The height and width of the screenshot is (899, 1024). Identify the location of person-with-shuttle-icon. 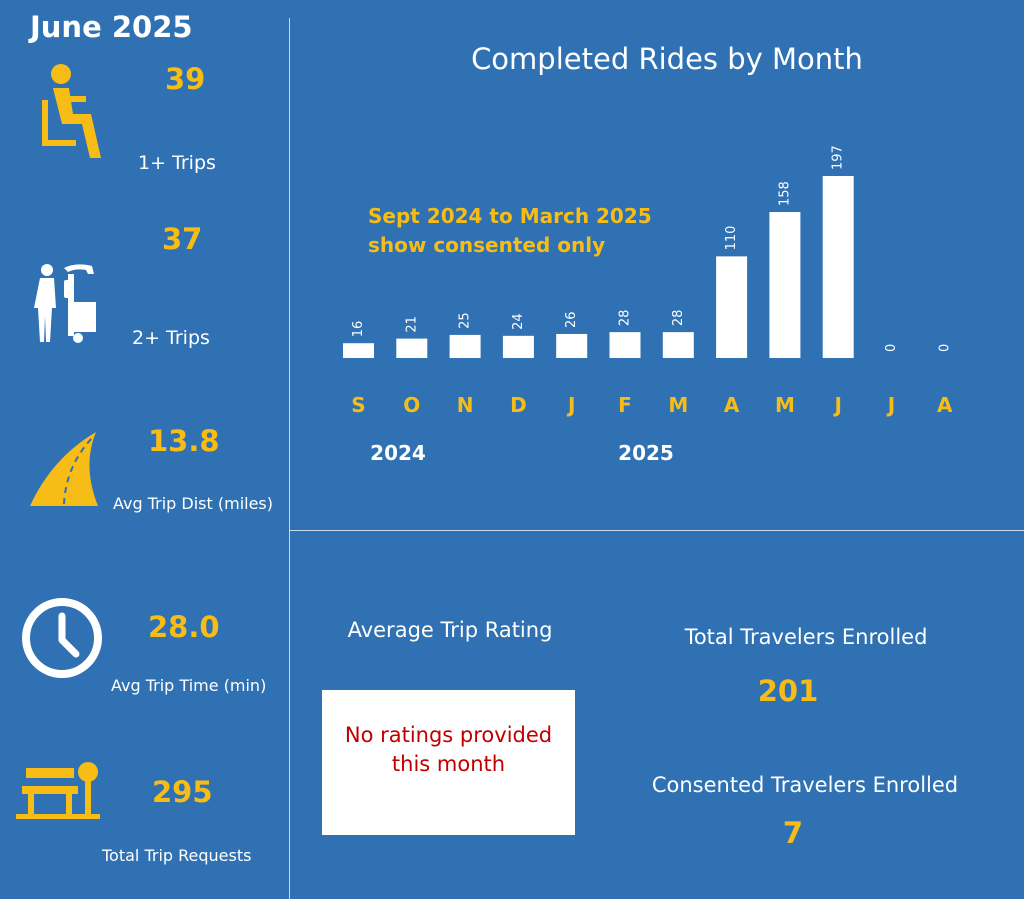
(65, 303).